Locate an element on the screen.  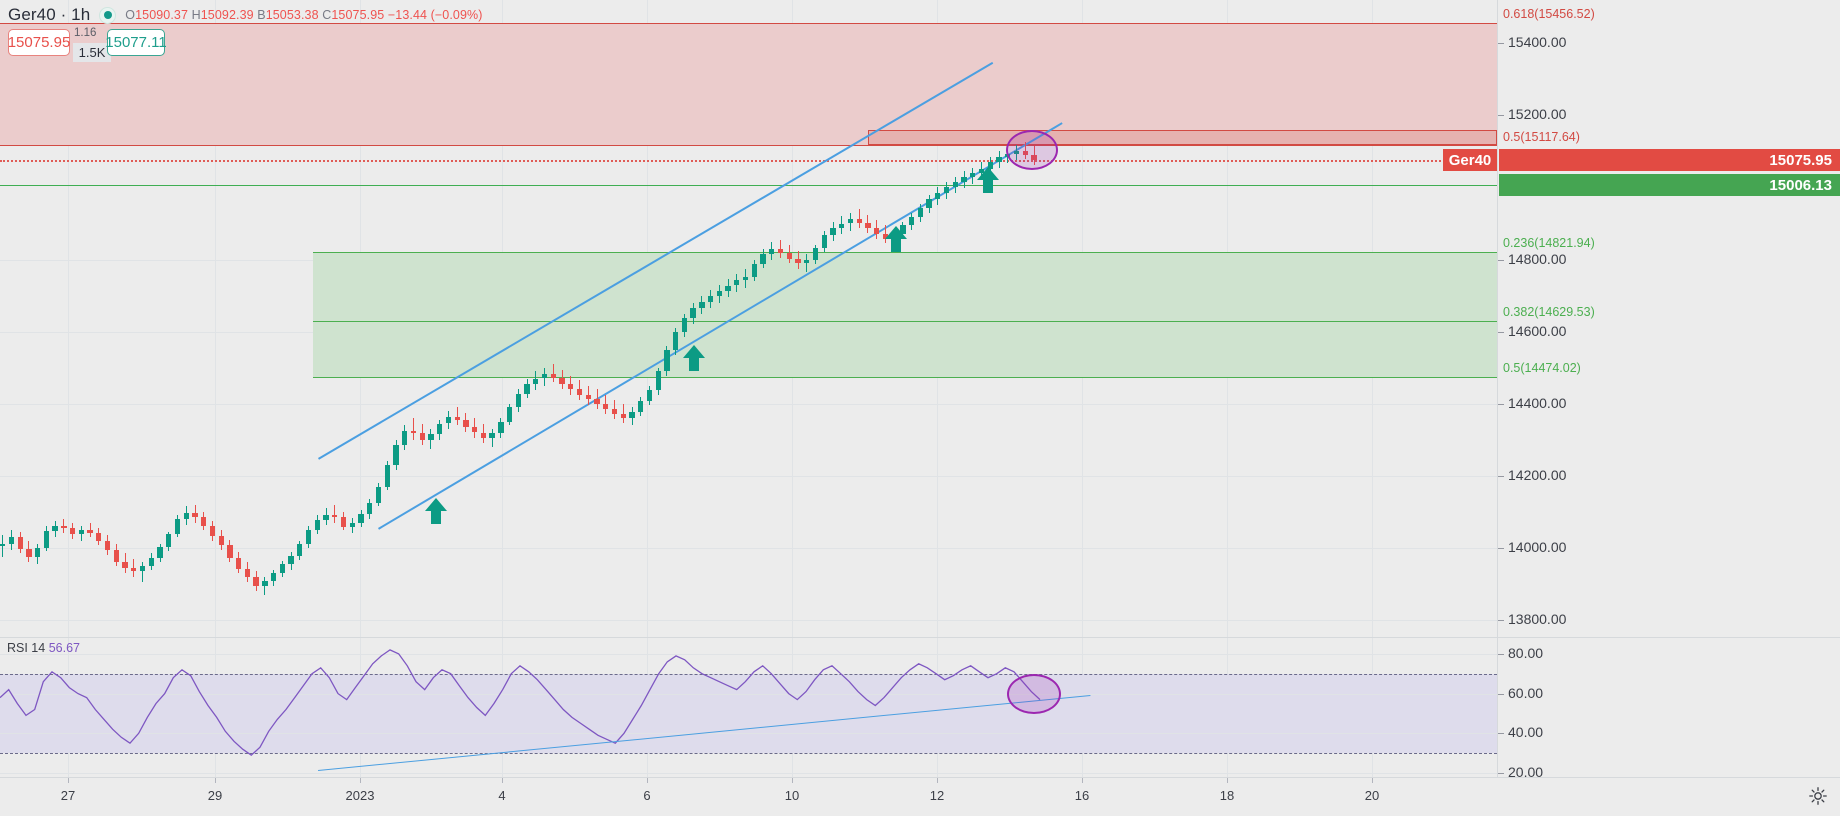
rsi-grid-hline is located at coordinates (748, 654).